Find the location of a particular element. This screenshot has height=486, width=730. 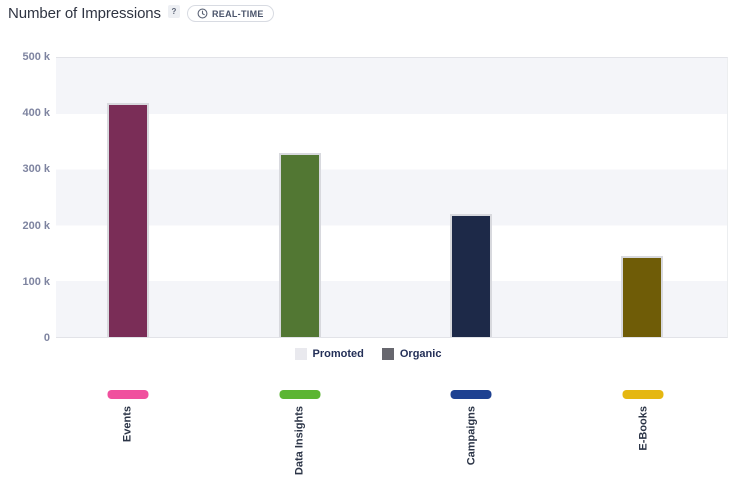

bar-campaigns is located at coordinates (470, 275).